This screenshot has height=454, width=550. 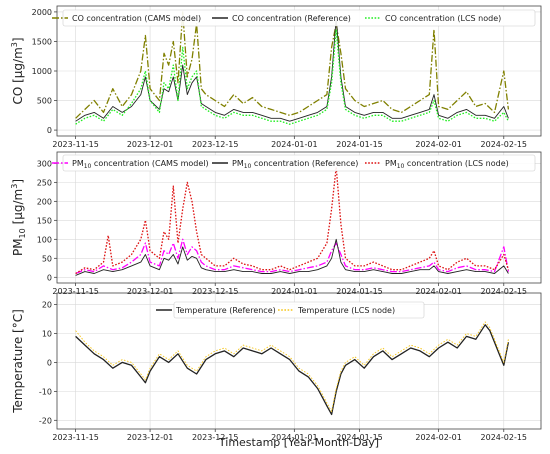 What do you see at coordinates (443, 18) in the screenshot?
I see `legend-entry: CO concentration (LCS node)` at bounding box center [443, 18].